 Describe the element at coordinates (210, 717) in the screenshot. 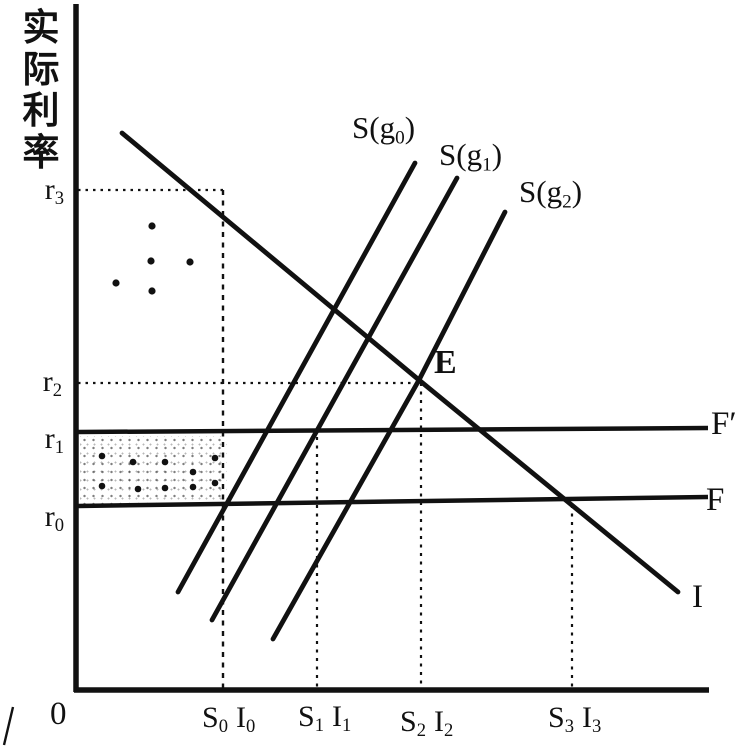

I see `x-tick-s0: S` at that location.